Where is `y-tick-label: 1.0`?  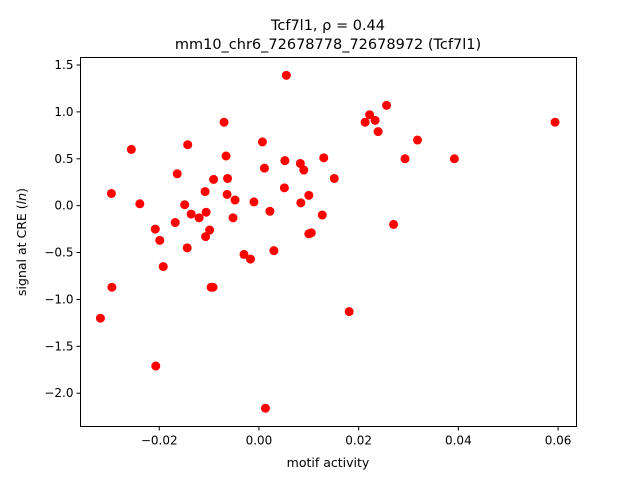 y-tick-label: 1.0 is located at coordinates (63, 112).